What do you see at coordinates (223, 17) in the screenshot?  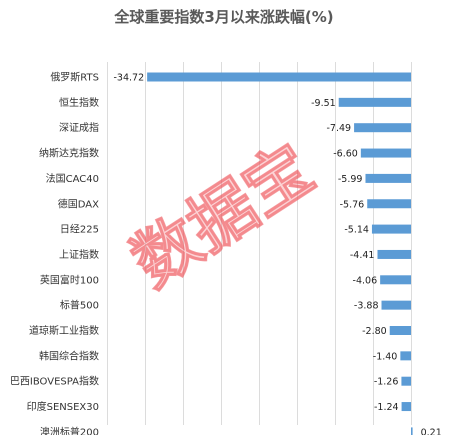 I see `chart-title: 全球重要指数3月以来涨跌幅(%)` at bounding box center [223, 17].